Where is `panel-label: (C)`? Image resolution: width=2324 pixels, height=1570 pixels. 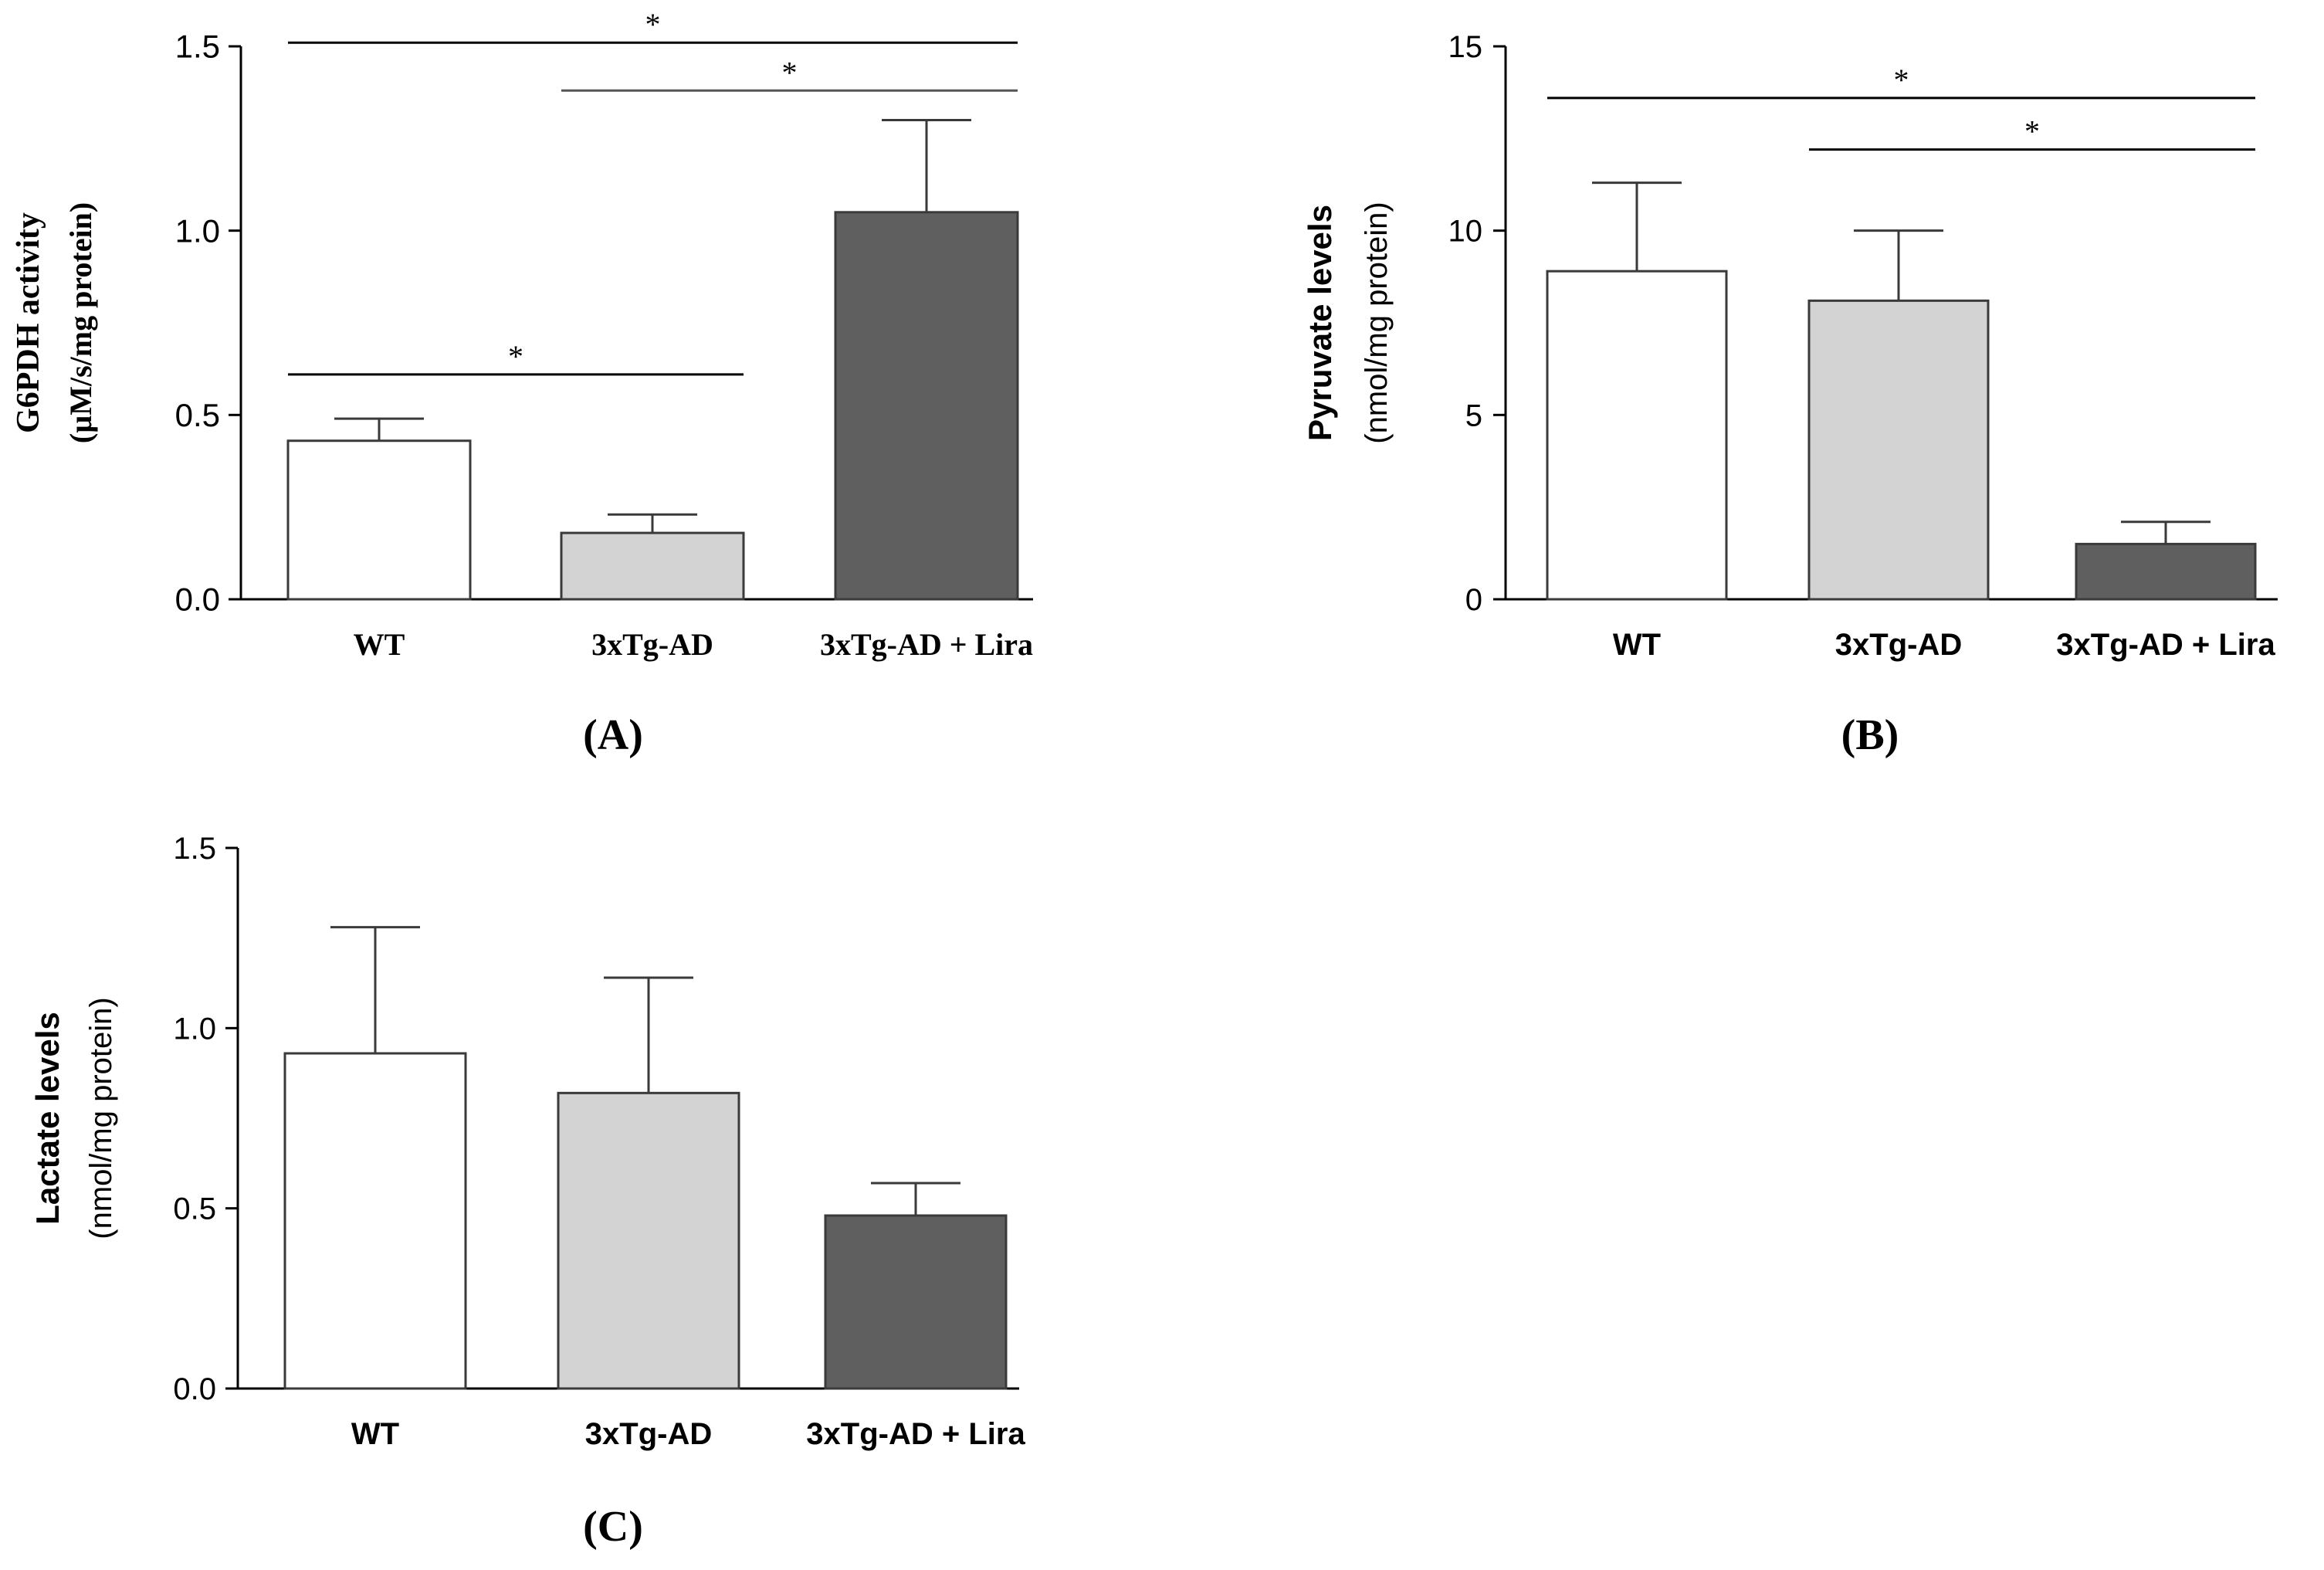
panel-label: (C) is located at coordinates (613, 1527).